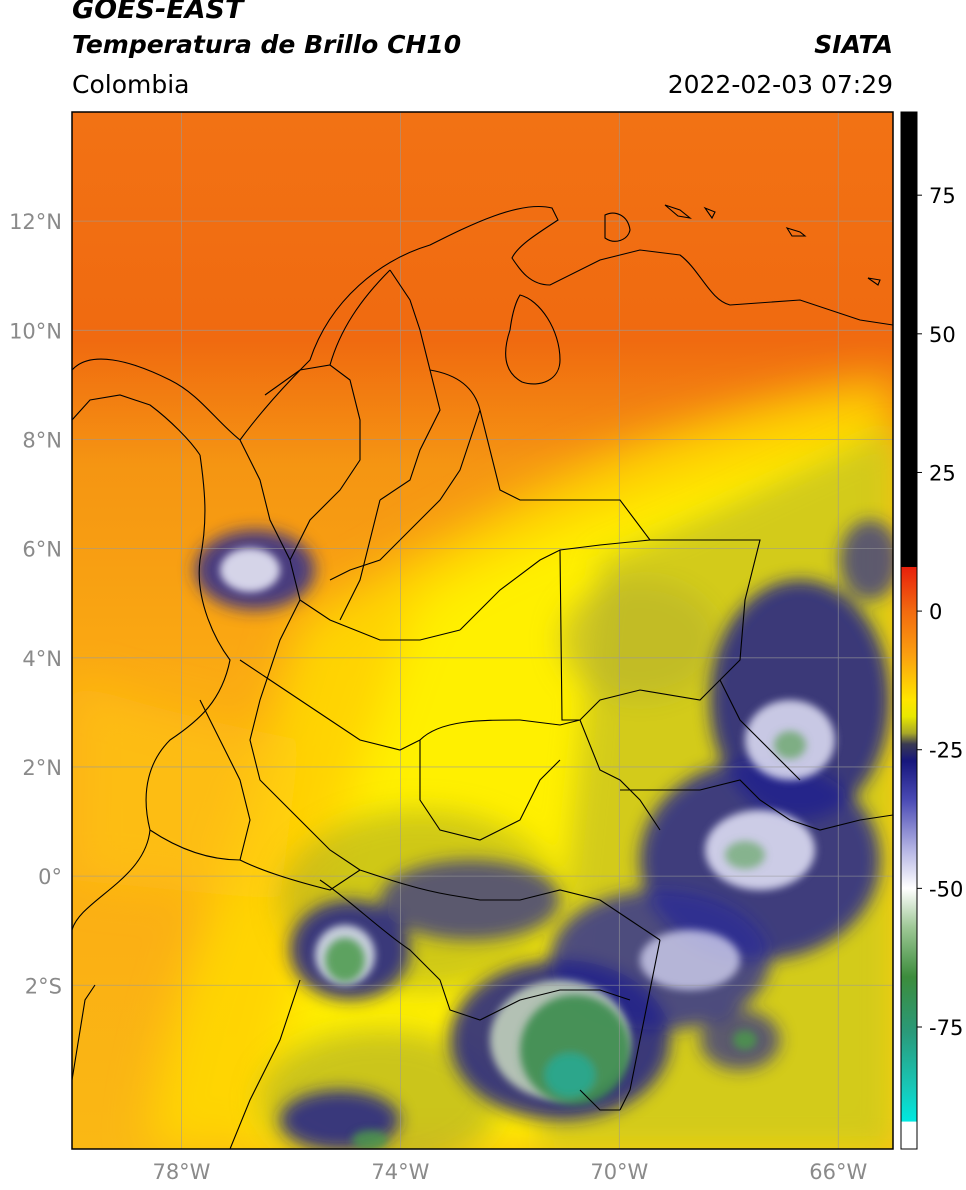 The width and height of the screenshot is (966, 1190). What do you see at coordinates (35, 331) in the screenshot?
I see `lat-tick-label: 10°N` at bounding box center [35, 331].